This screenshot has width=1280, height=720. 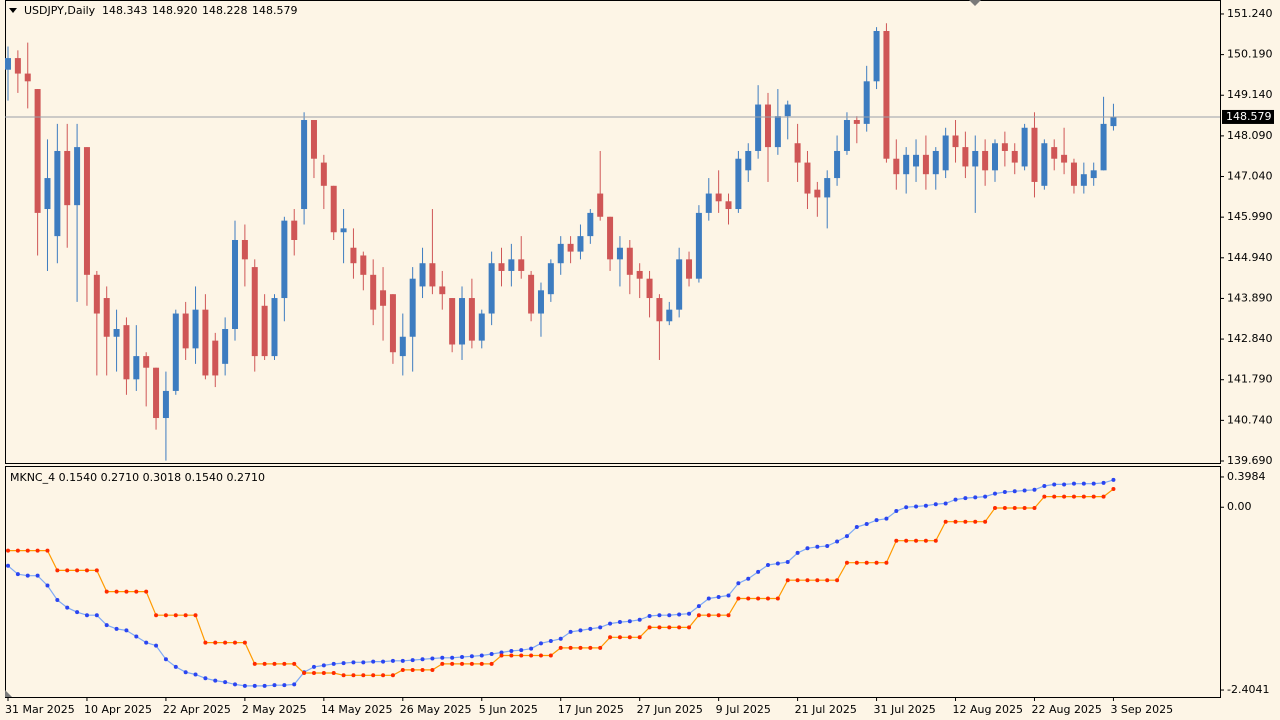 I want to click on y-tick-label: 150.190, so click(x=1250, y=54).